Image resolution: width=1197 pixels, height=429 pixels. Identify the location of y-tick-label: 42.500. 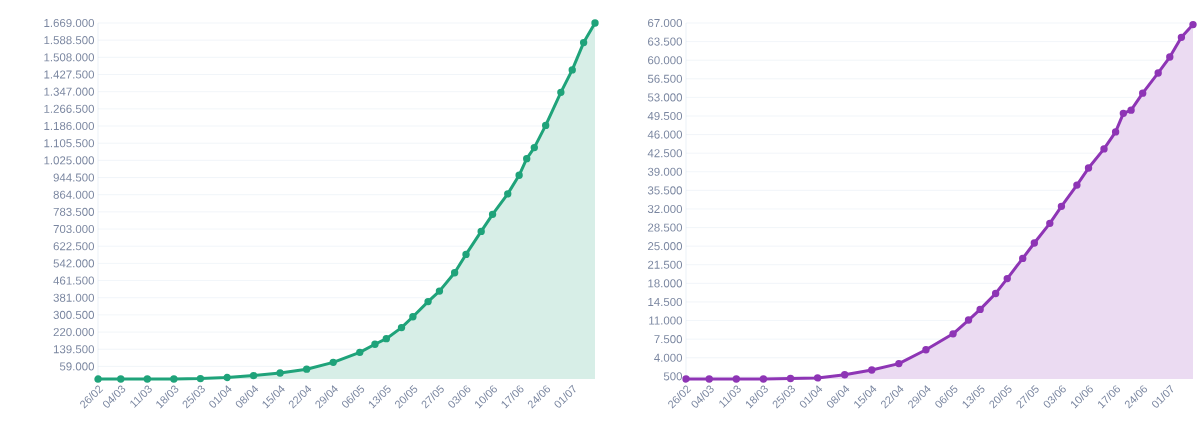
(665, 153).